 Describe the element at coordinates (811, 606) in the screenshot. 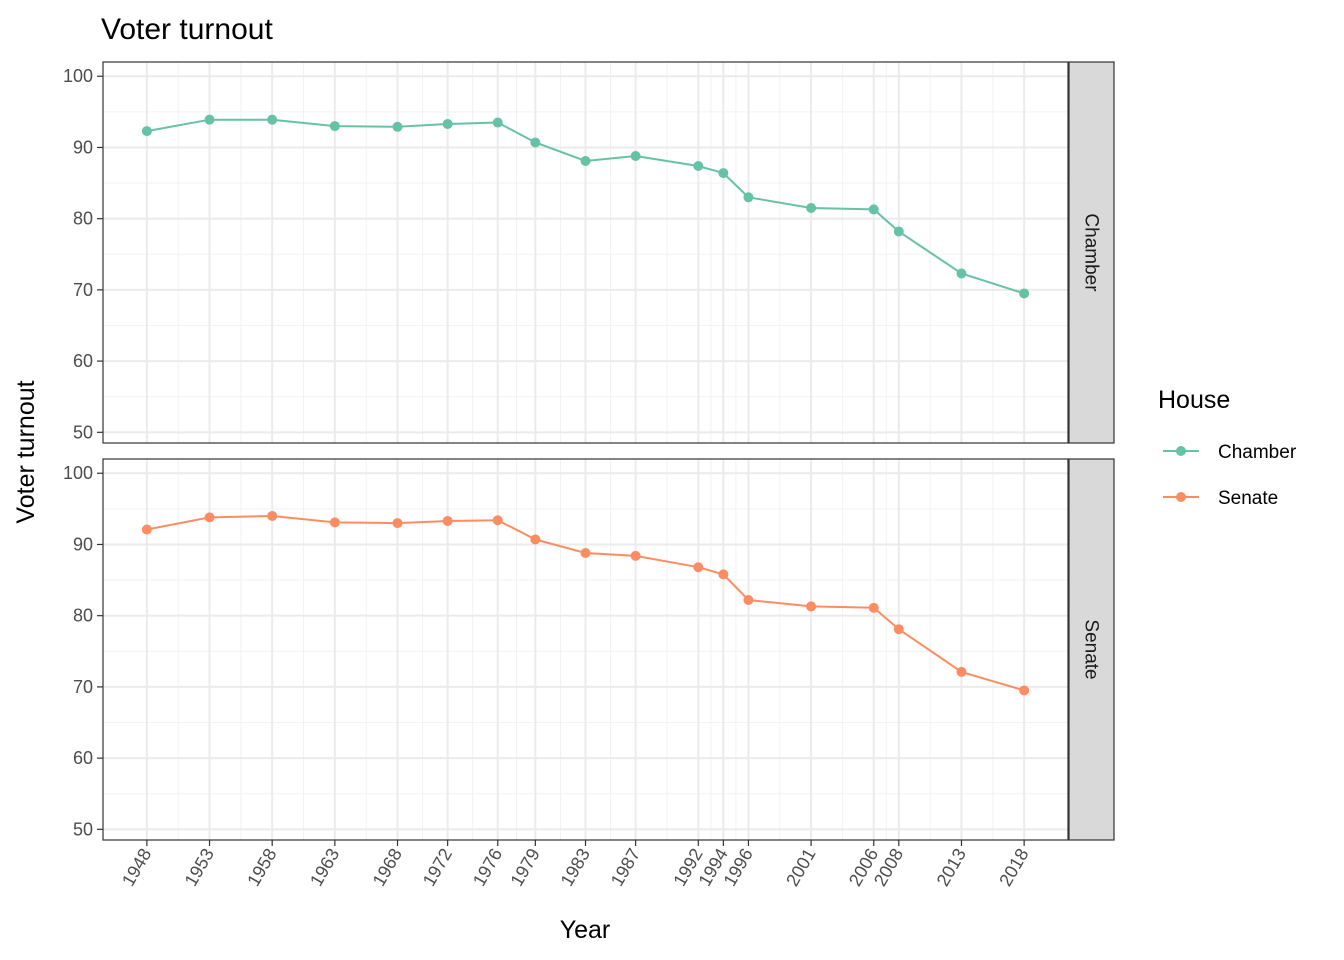

I see `data-point-senate-2001` at that location.